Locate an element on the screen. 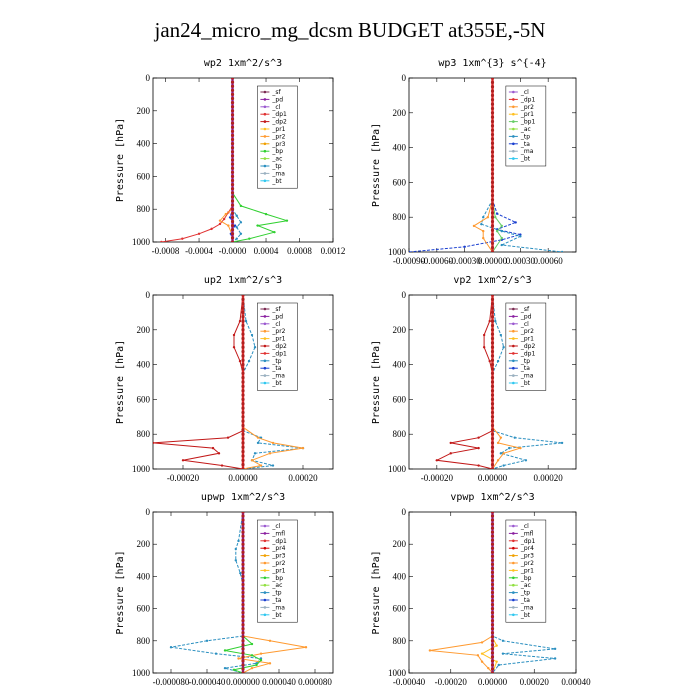  legend-label: _dp1 is located at coordinates (528, 541).